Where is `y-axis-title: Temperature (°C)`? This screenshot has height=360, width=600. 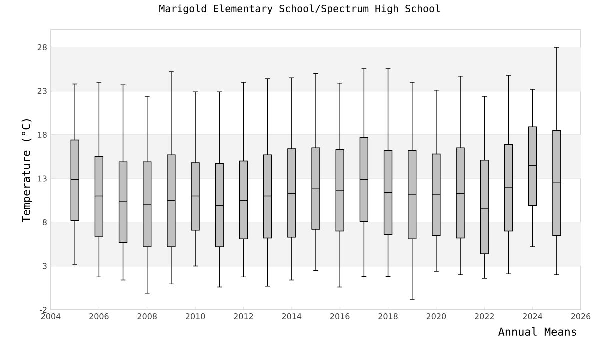 y-axis-title: Temperature (°C) is located at coordinates (27, 171).